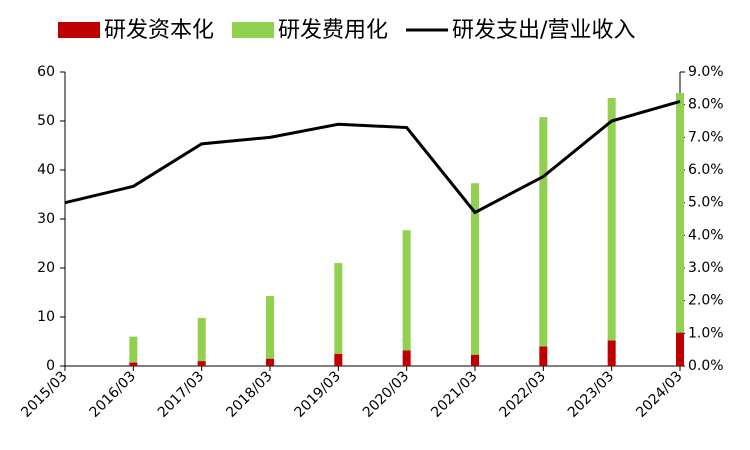  What do you see at coordinates (706, 170) in the screenshot?
I see `y2-tick-label: 6.0%` at bounding box center [706, 170].